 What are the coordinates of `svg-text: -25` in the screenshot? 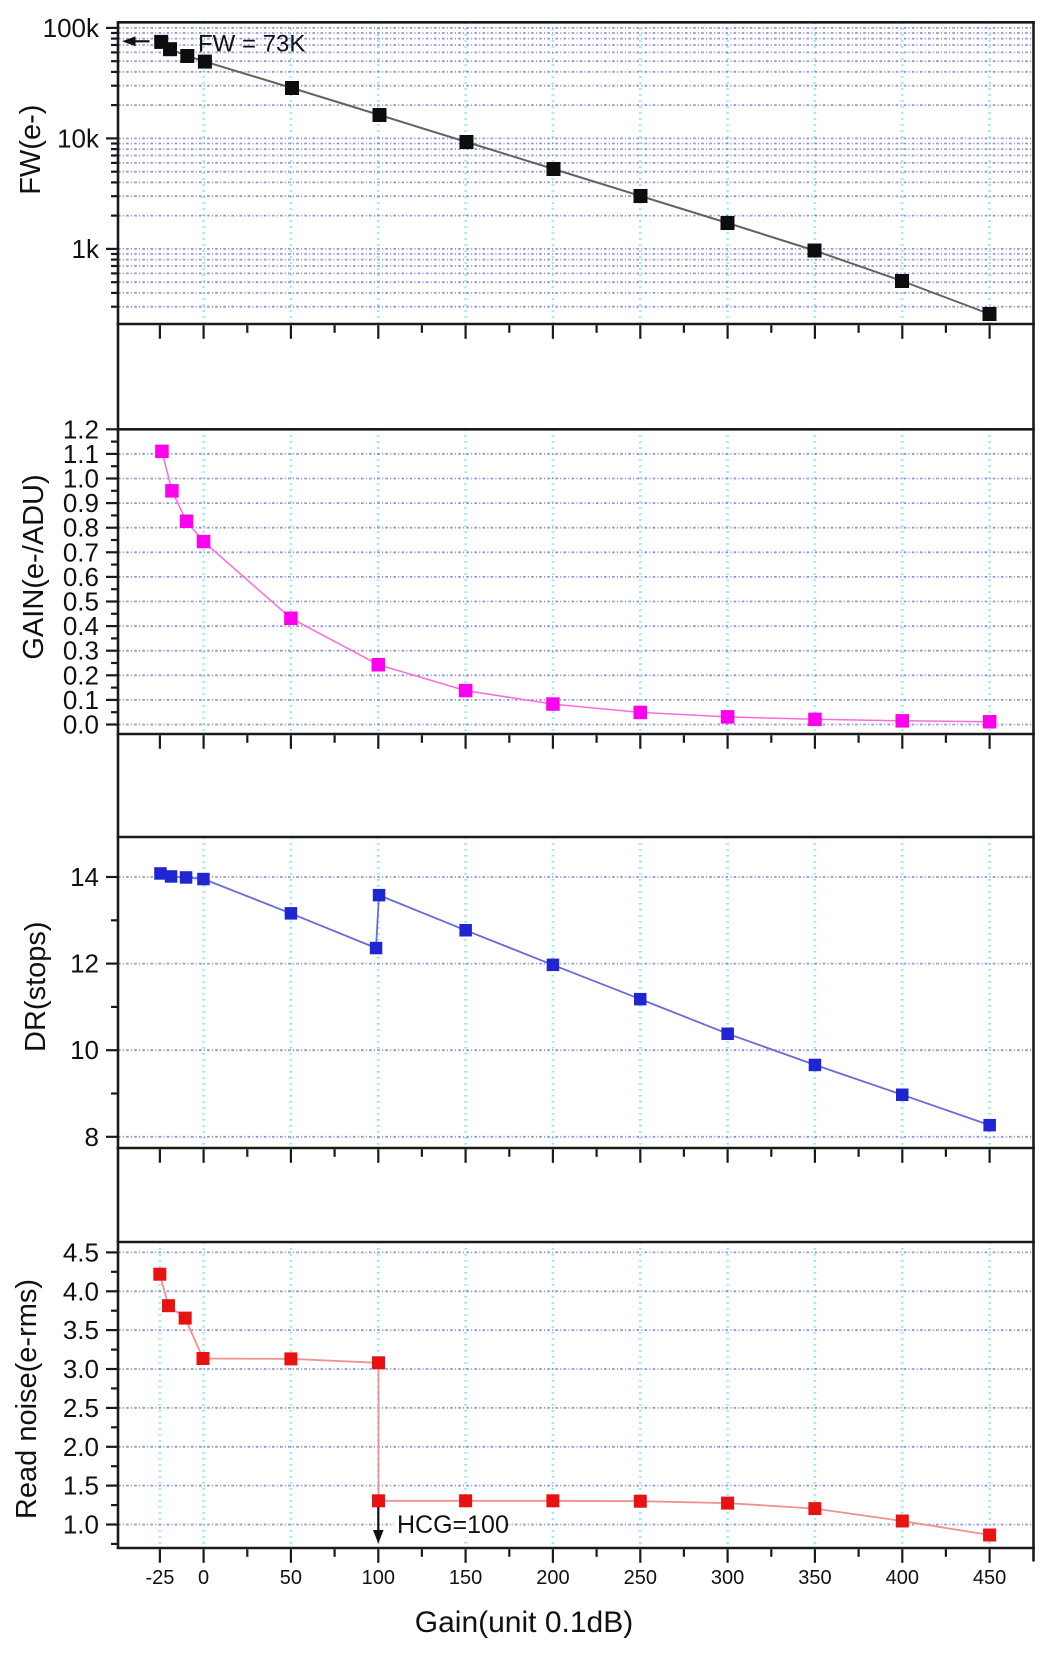 It's located at (159, 1578).